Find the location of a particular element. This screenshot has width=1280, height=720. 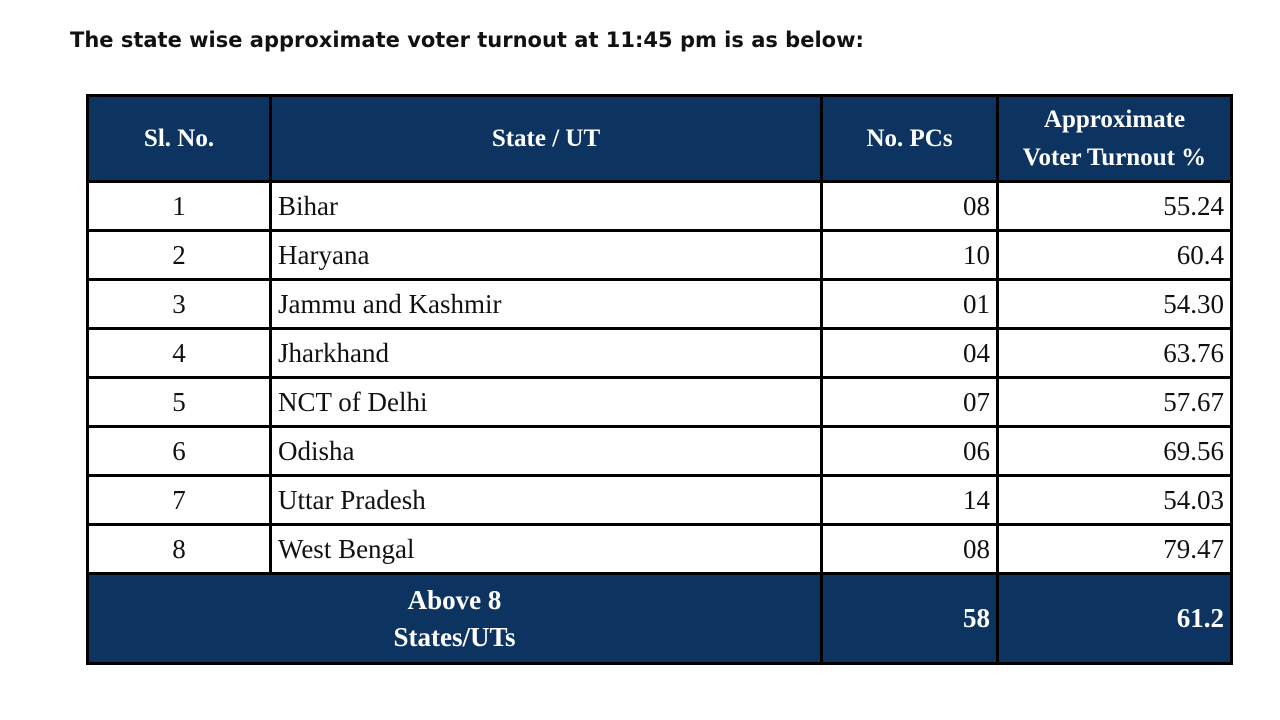

column-header: State / UT is located at coordinates (546, 138).